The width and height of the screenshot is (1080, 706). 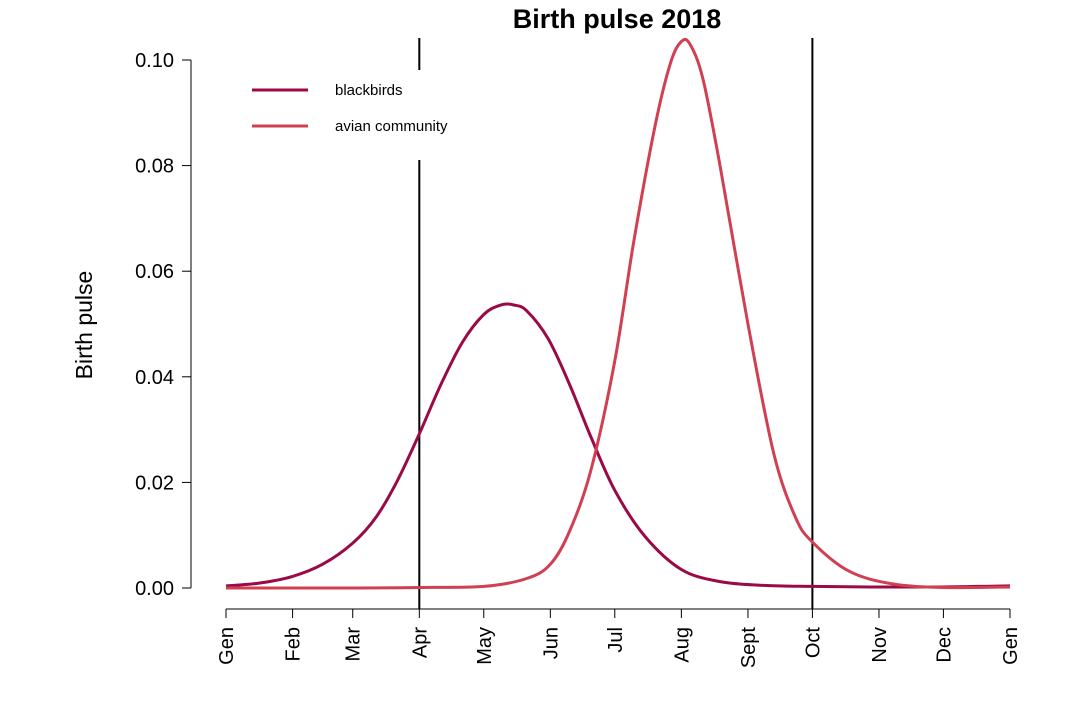 I want to click on x-axis: Gen Feb Mar Apr May Jun Jul Aug Sept Oct Nov Dec Gen, so click(x=619, y=638).